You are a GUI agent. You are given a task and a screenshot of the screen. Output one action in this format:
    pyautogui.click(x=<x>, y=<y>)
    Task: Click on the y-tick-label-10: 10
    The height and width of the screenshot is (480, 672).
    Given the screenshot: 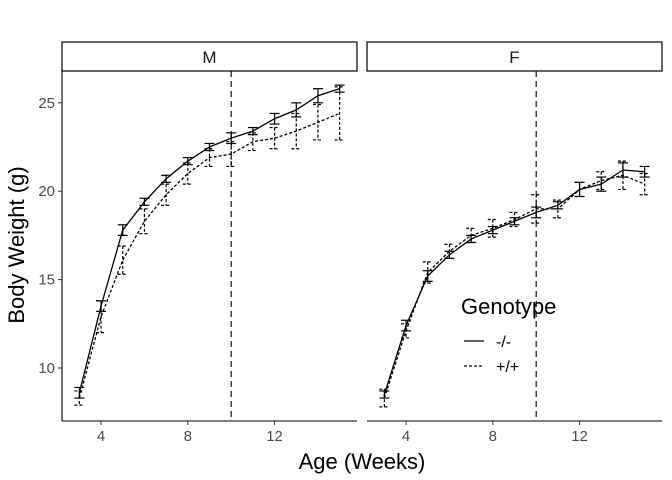 What is the action you would take?
    pyautogui.click(x=46, y=368)
    